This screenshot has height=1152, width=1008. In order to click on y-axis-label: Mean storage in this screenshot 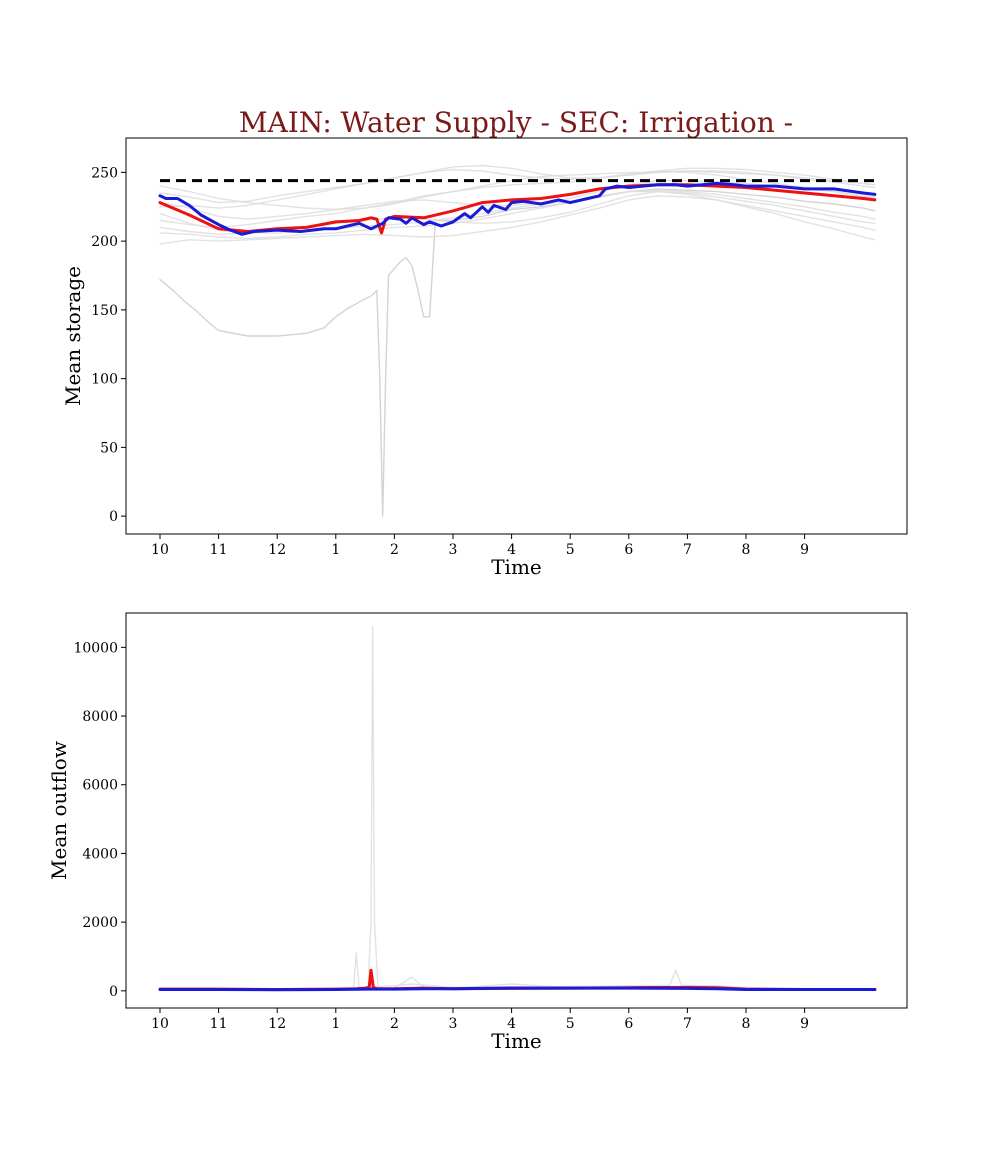, I will do `click(73, 336)`.